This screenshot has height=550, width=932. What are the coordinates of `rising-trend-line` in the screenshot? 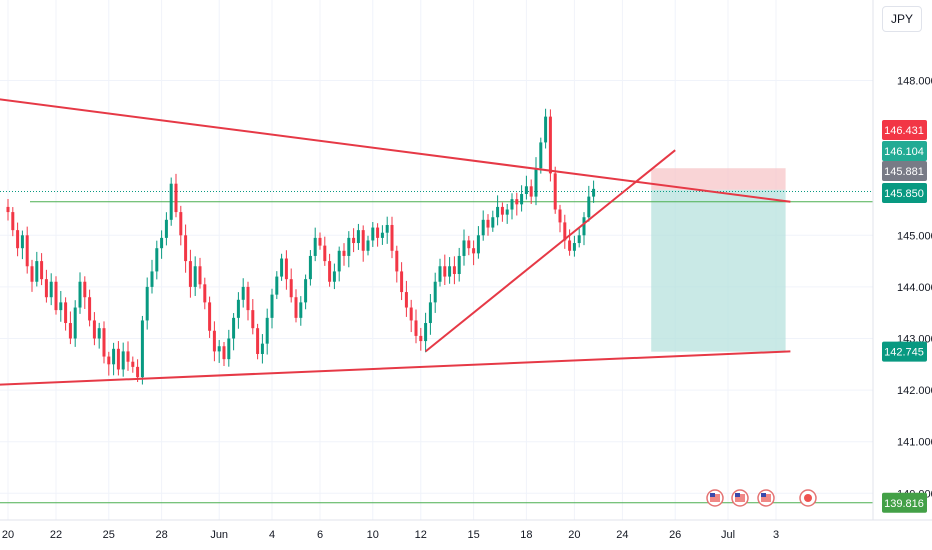 It's located at (550, 251).